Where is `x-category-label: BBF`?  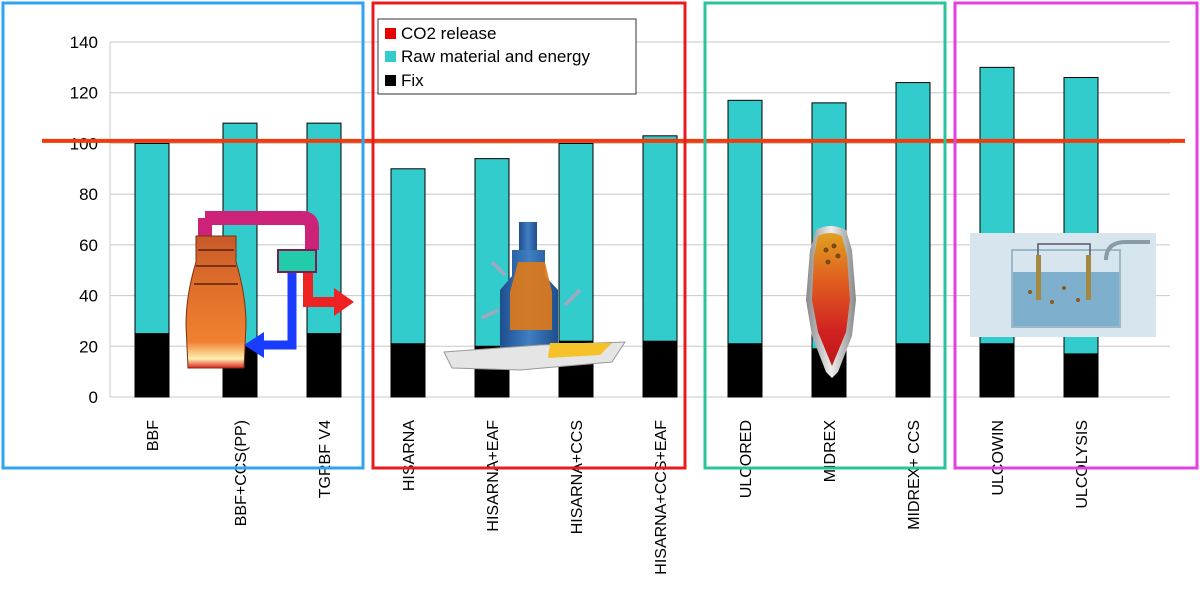
x-category-label: BBF is located at coordinates (153, 435).